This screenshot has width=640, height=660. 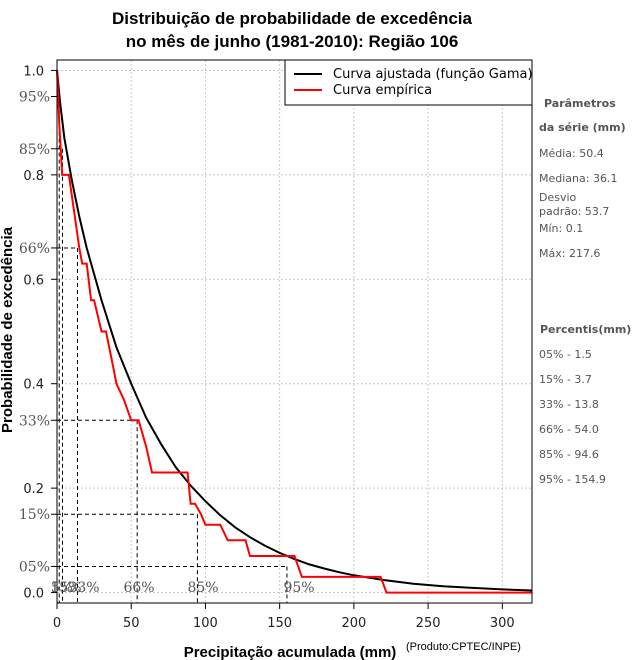 I want to click on legend-box, so click(x=408, y=82).